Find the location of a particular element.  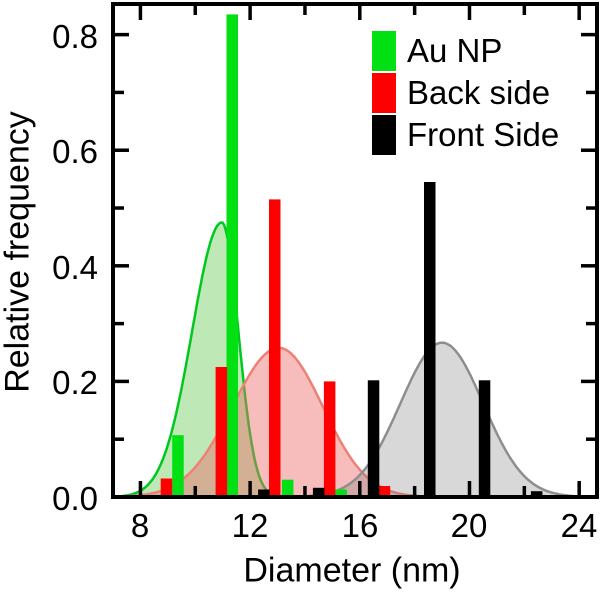

x-axis-title: Diameter (nm) is located at coordinates (352, 570).